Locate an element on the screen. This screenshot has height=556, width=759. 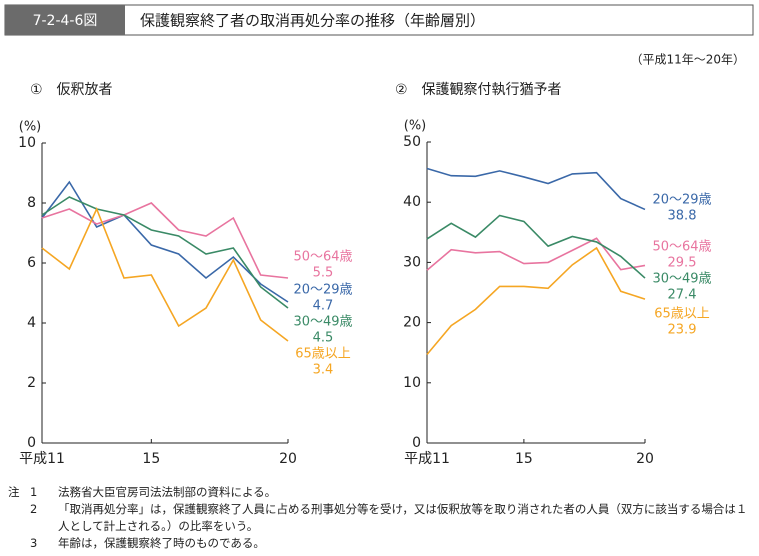
y-tick-label: 8 is located at coordinates (31, 203).